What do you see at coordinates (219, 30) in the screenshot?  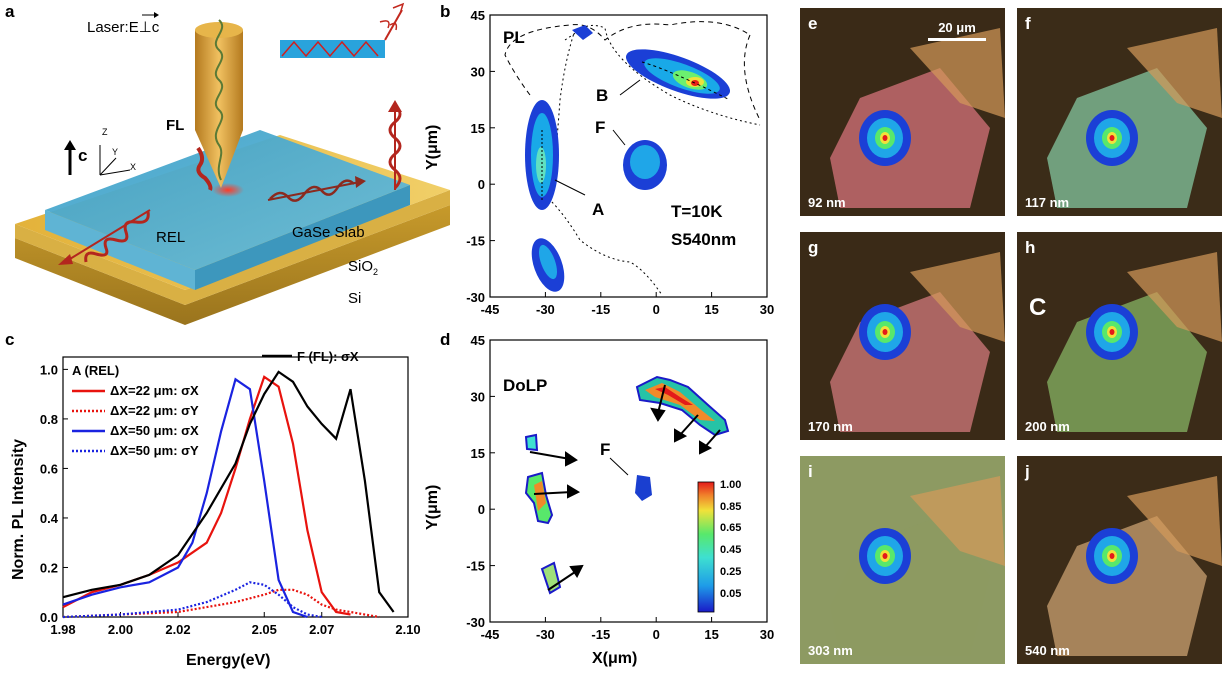 I see `laser-cylinder-top` at bounding box center [219, 30].